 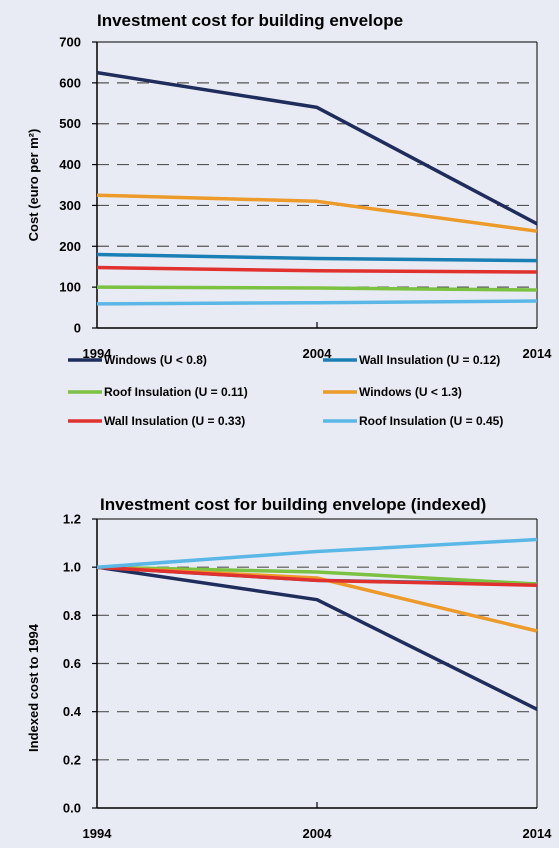 I want to click on y-tick-label: 600, so click(x=70, y=82).